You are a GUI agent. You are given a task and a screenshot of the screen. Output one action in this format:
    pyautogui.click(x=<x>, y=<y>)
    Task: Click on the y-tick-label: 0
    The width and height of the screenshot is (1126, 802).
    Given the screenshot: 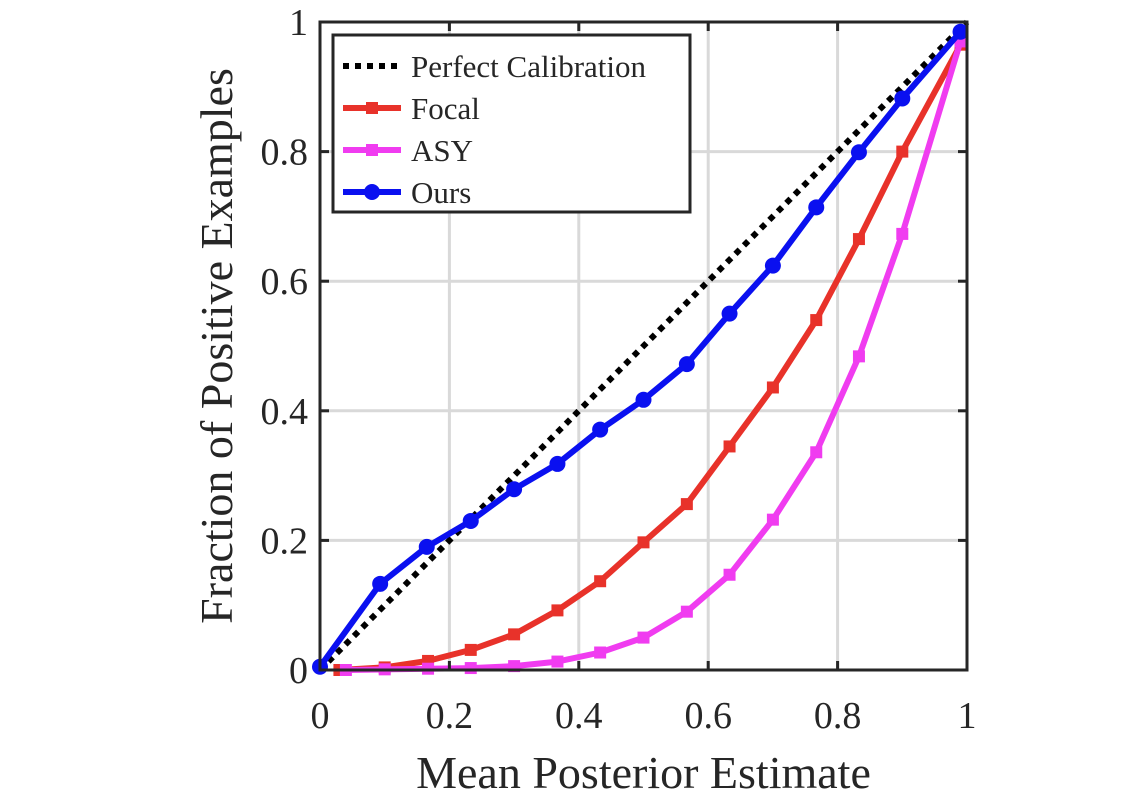 What is the action you would take?
    pyautogui.click(x=298, y=671)
    